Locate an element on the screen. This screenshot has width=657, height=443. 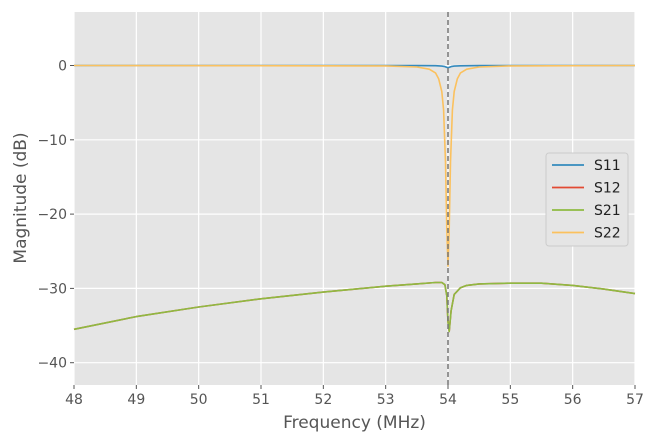
legend-box is located at coordinates (587, 199).